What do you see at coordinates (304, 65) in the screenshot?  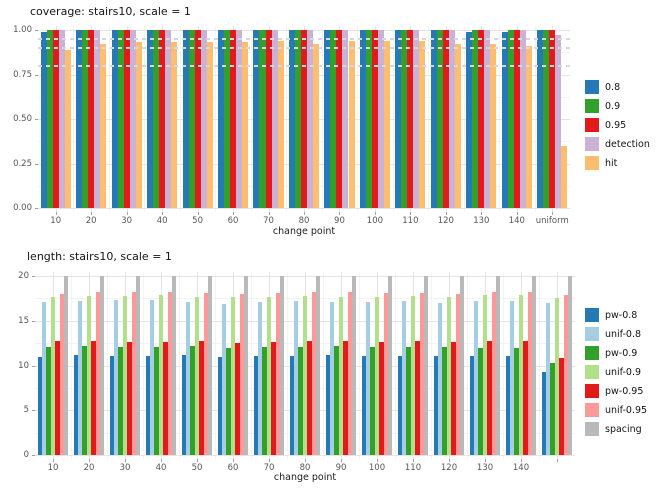 I see `reference-line-0.8` at bounding box center [304, 65].